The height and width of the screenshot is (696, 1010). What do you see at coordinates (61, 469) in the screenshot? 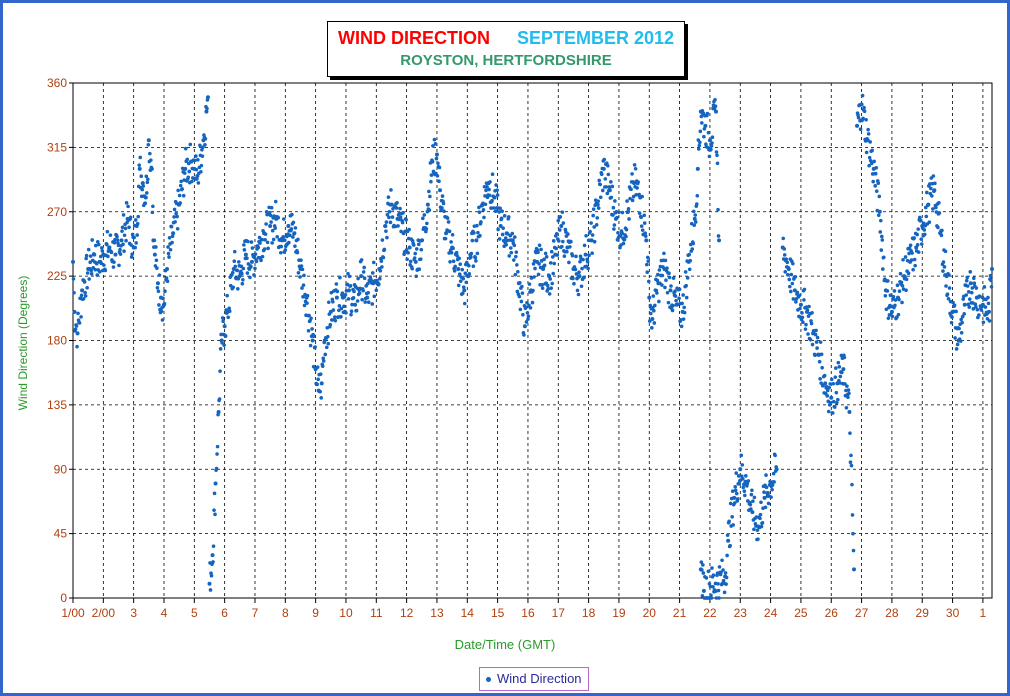
I see `y-tick-label: 90` at bounding box center [61, 469].